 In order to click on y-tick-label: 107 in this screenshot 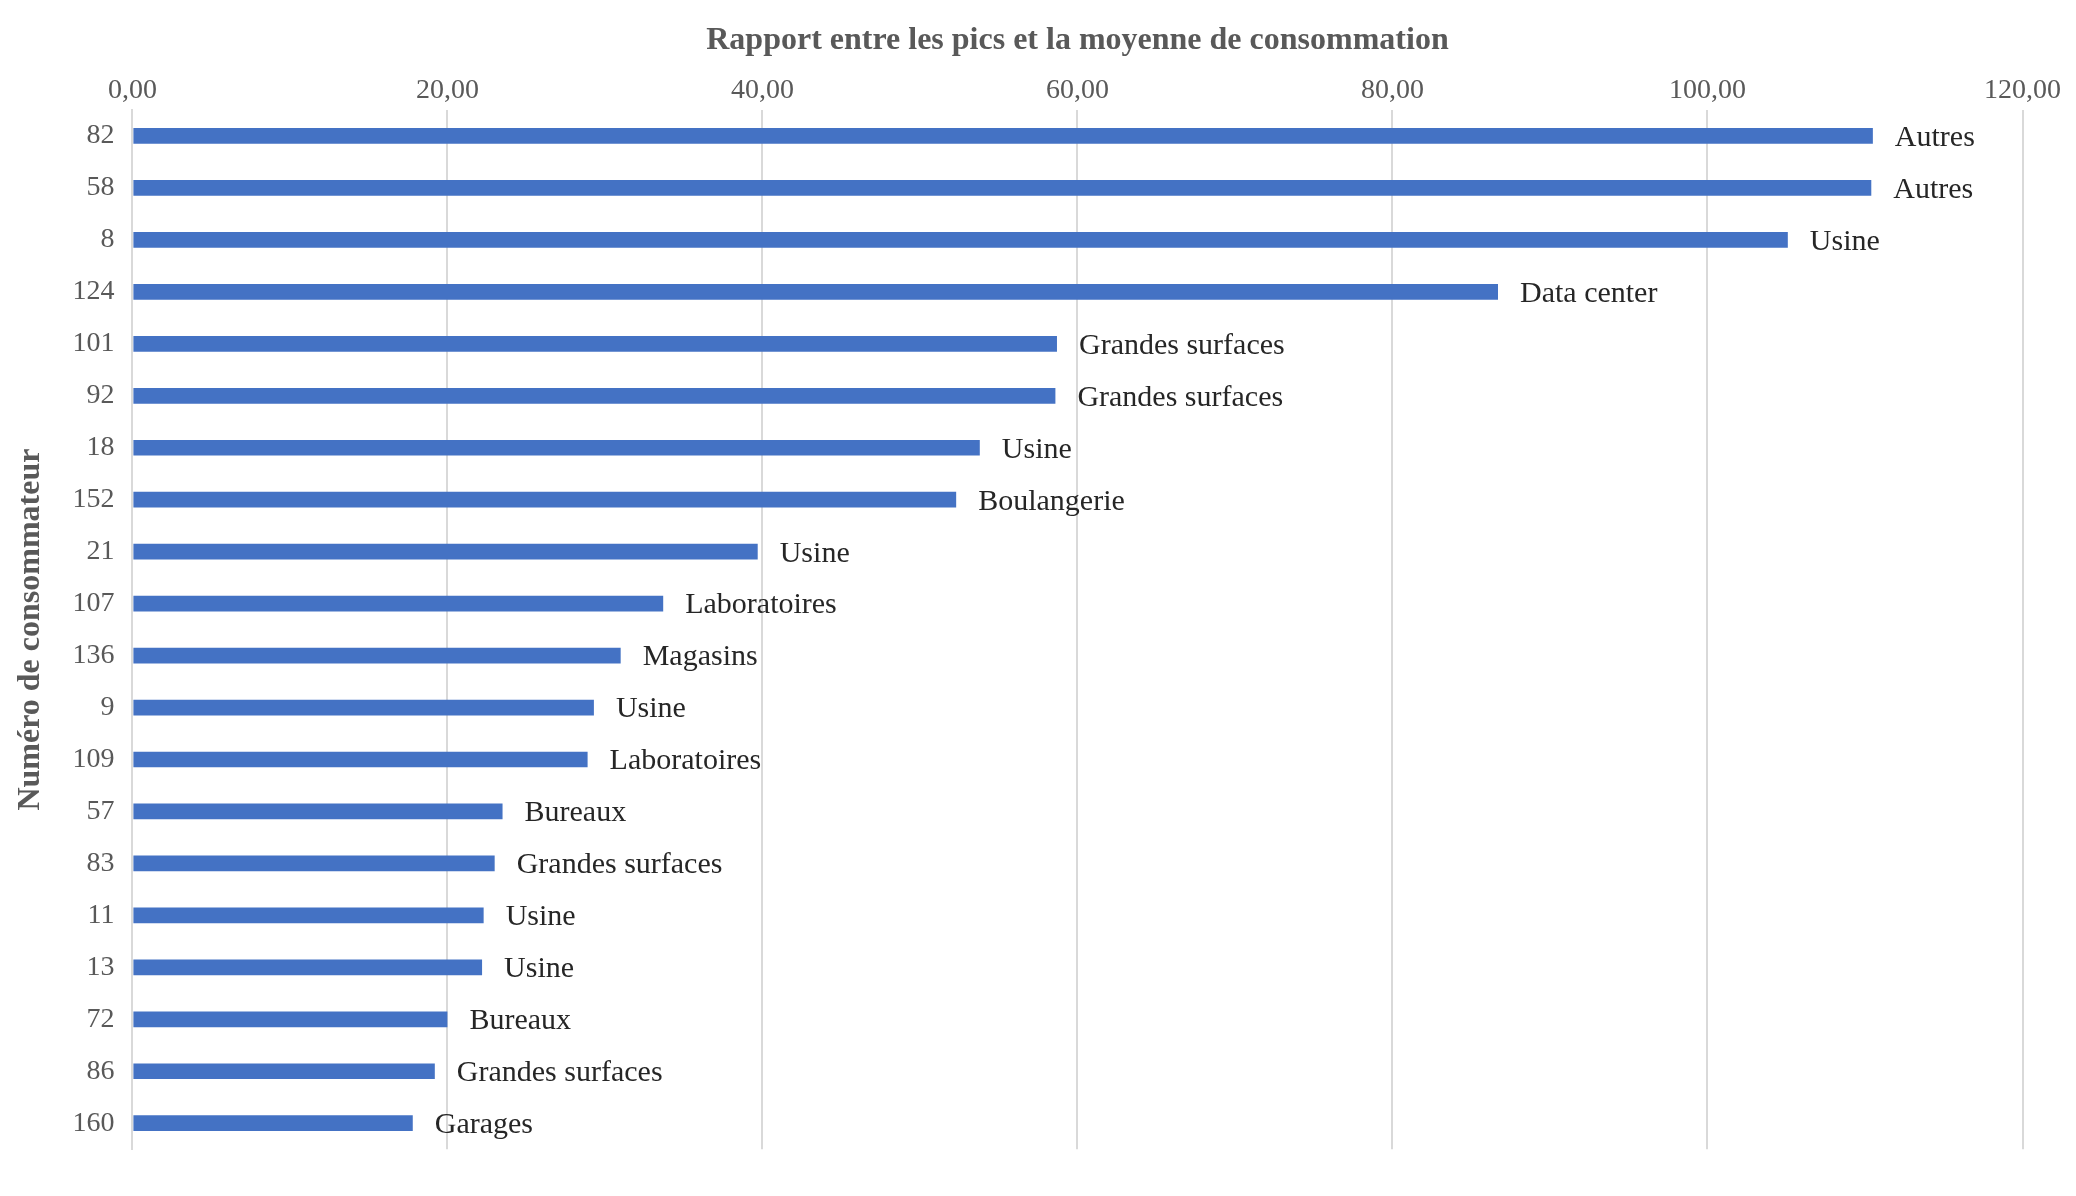, I will do `click(93, 601)`.